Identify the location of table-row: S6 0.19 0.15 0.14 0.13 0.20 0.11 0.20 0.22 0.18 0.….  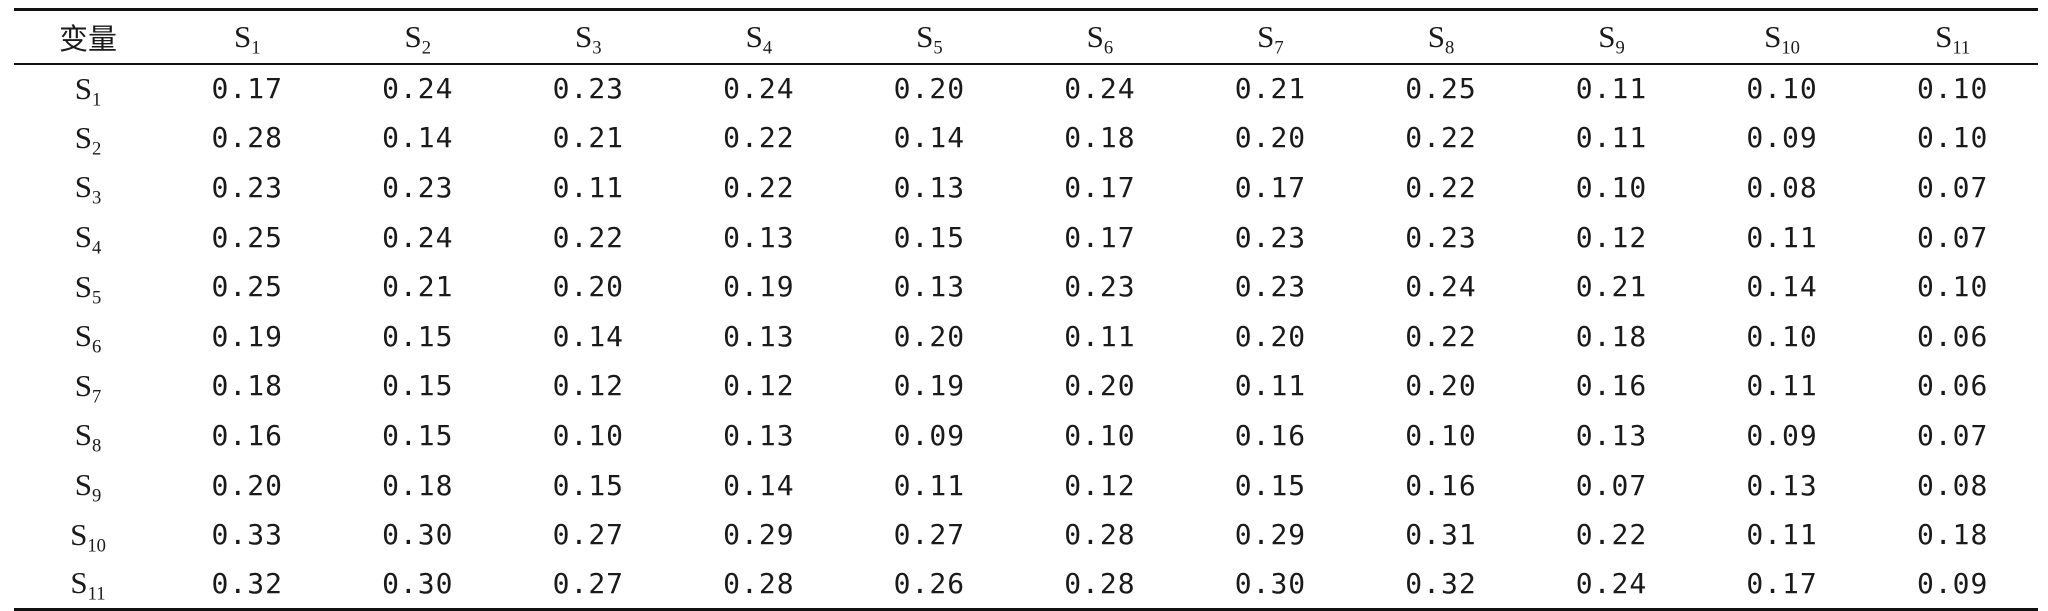
(1026, 336).